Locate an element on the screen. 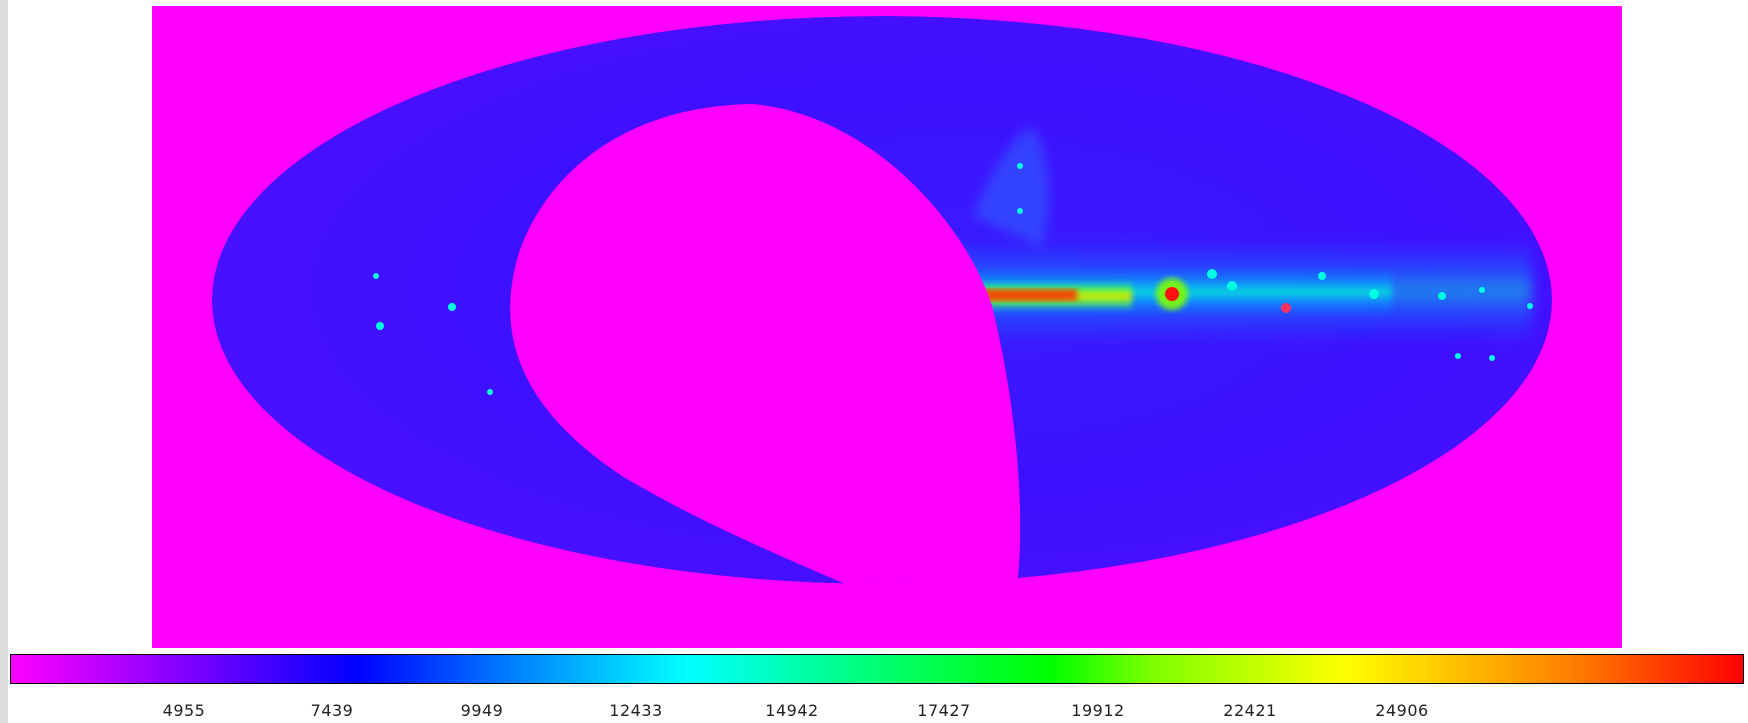 This screenshot has height=723, width=1748. colorbar-tick-label: 24906 is located at coordinates (1402, 710).